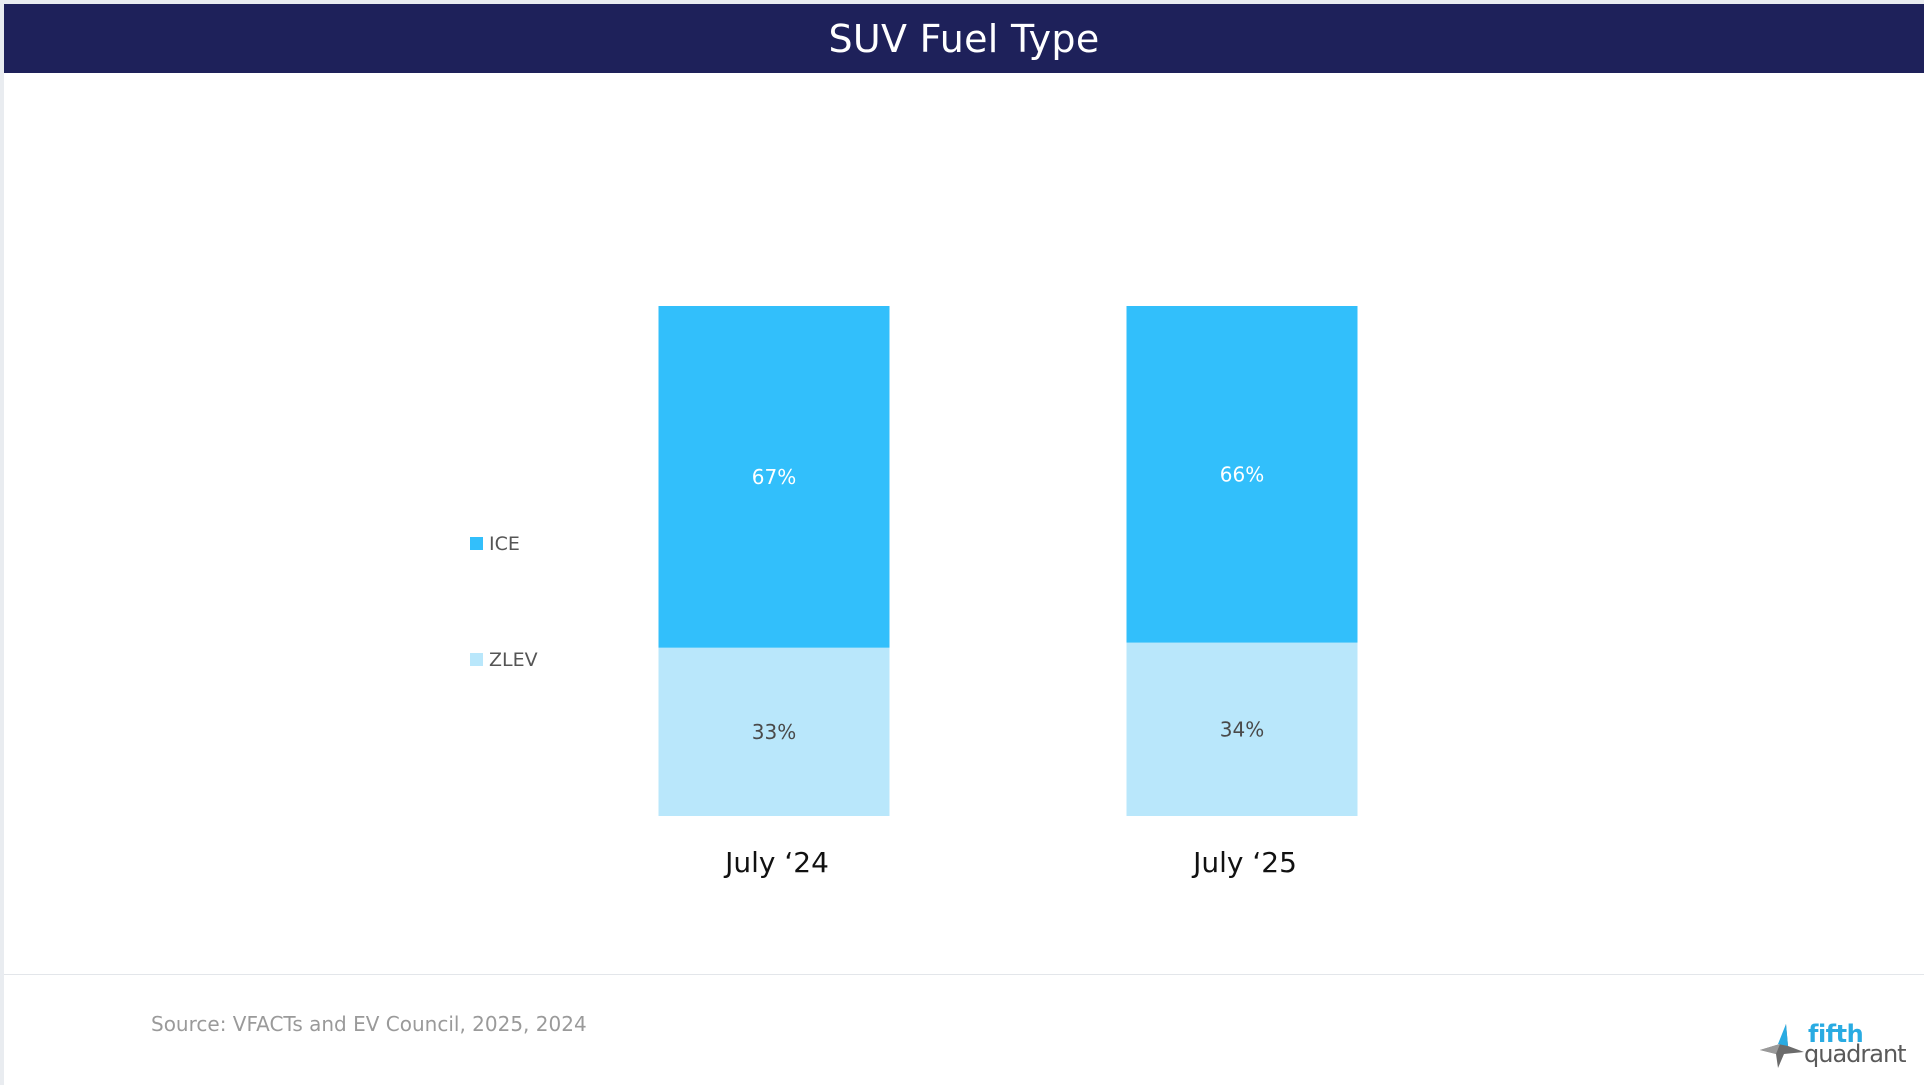  I want to click on legend-label-ice: ICE, so click(504, 544).